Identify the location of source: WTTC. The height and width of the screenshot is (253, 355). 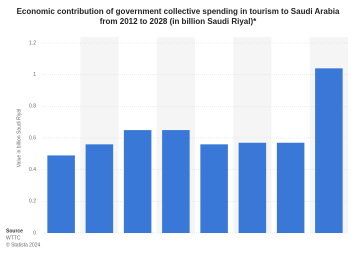
(13, 238).